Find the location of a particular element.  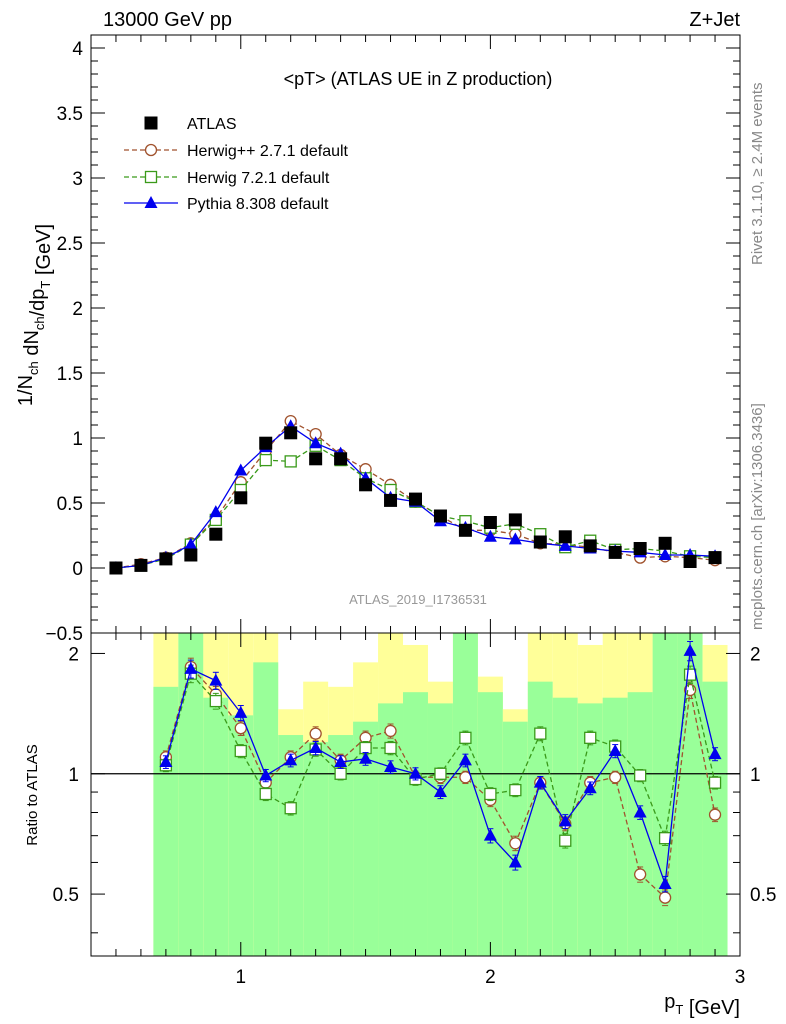

x-tick-label: 2 is located at coordinates (490, 977).